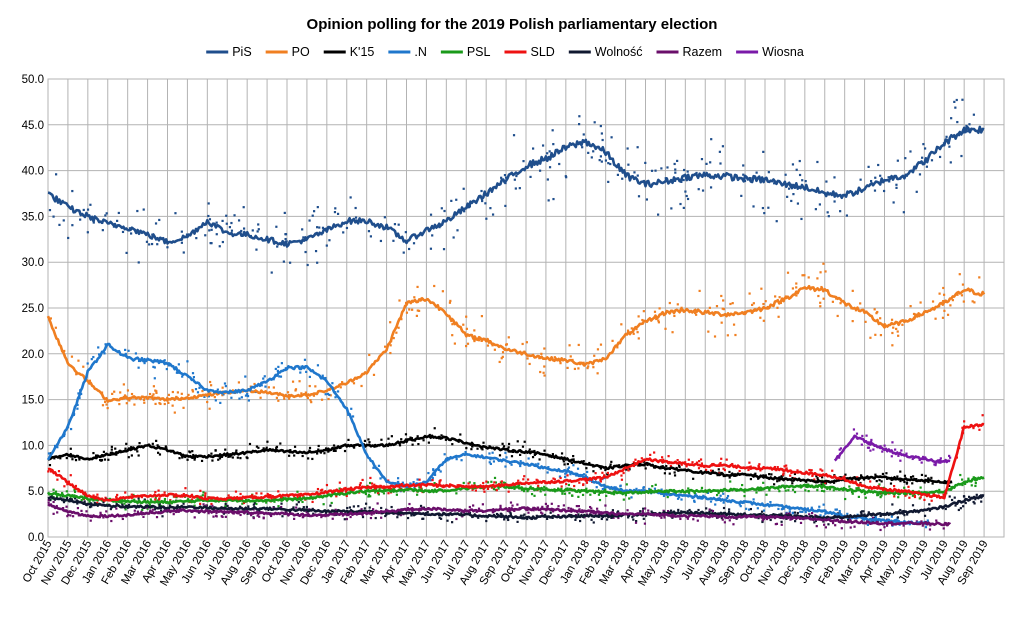  I want to click on series-line-wolno, so click(516, 507).